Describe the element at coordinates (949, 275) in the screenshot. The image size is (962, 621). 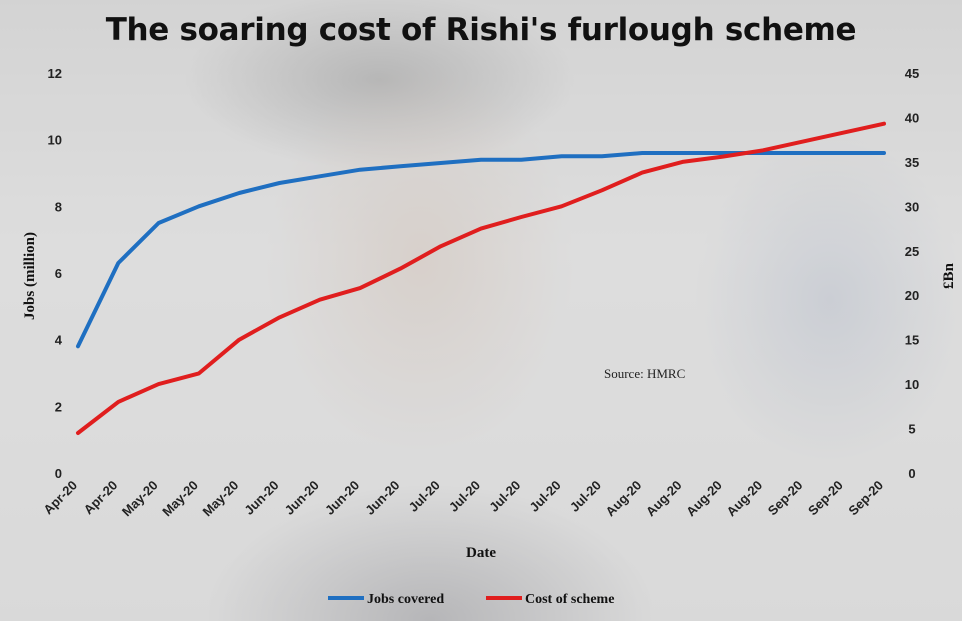
I see `y2-axis-title: £Bn` at that location.